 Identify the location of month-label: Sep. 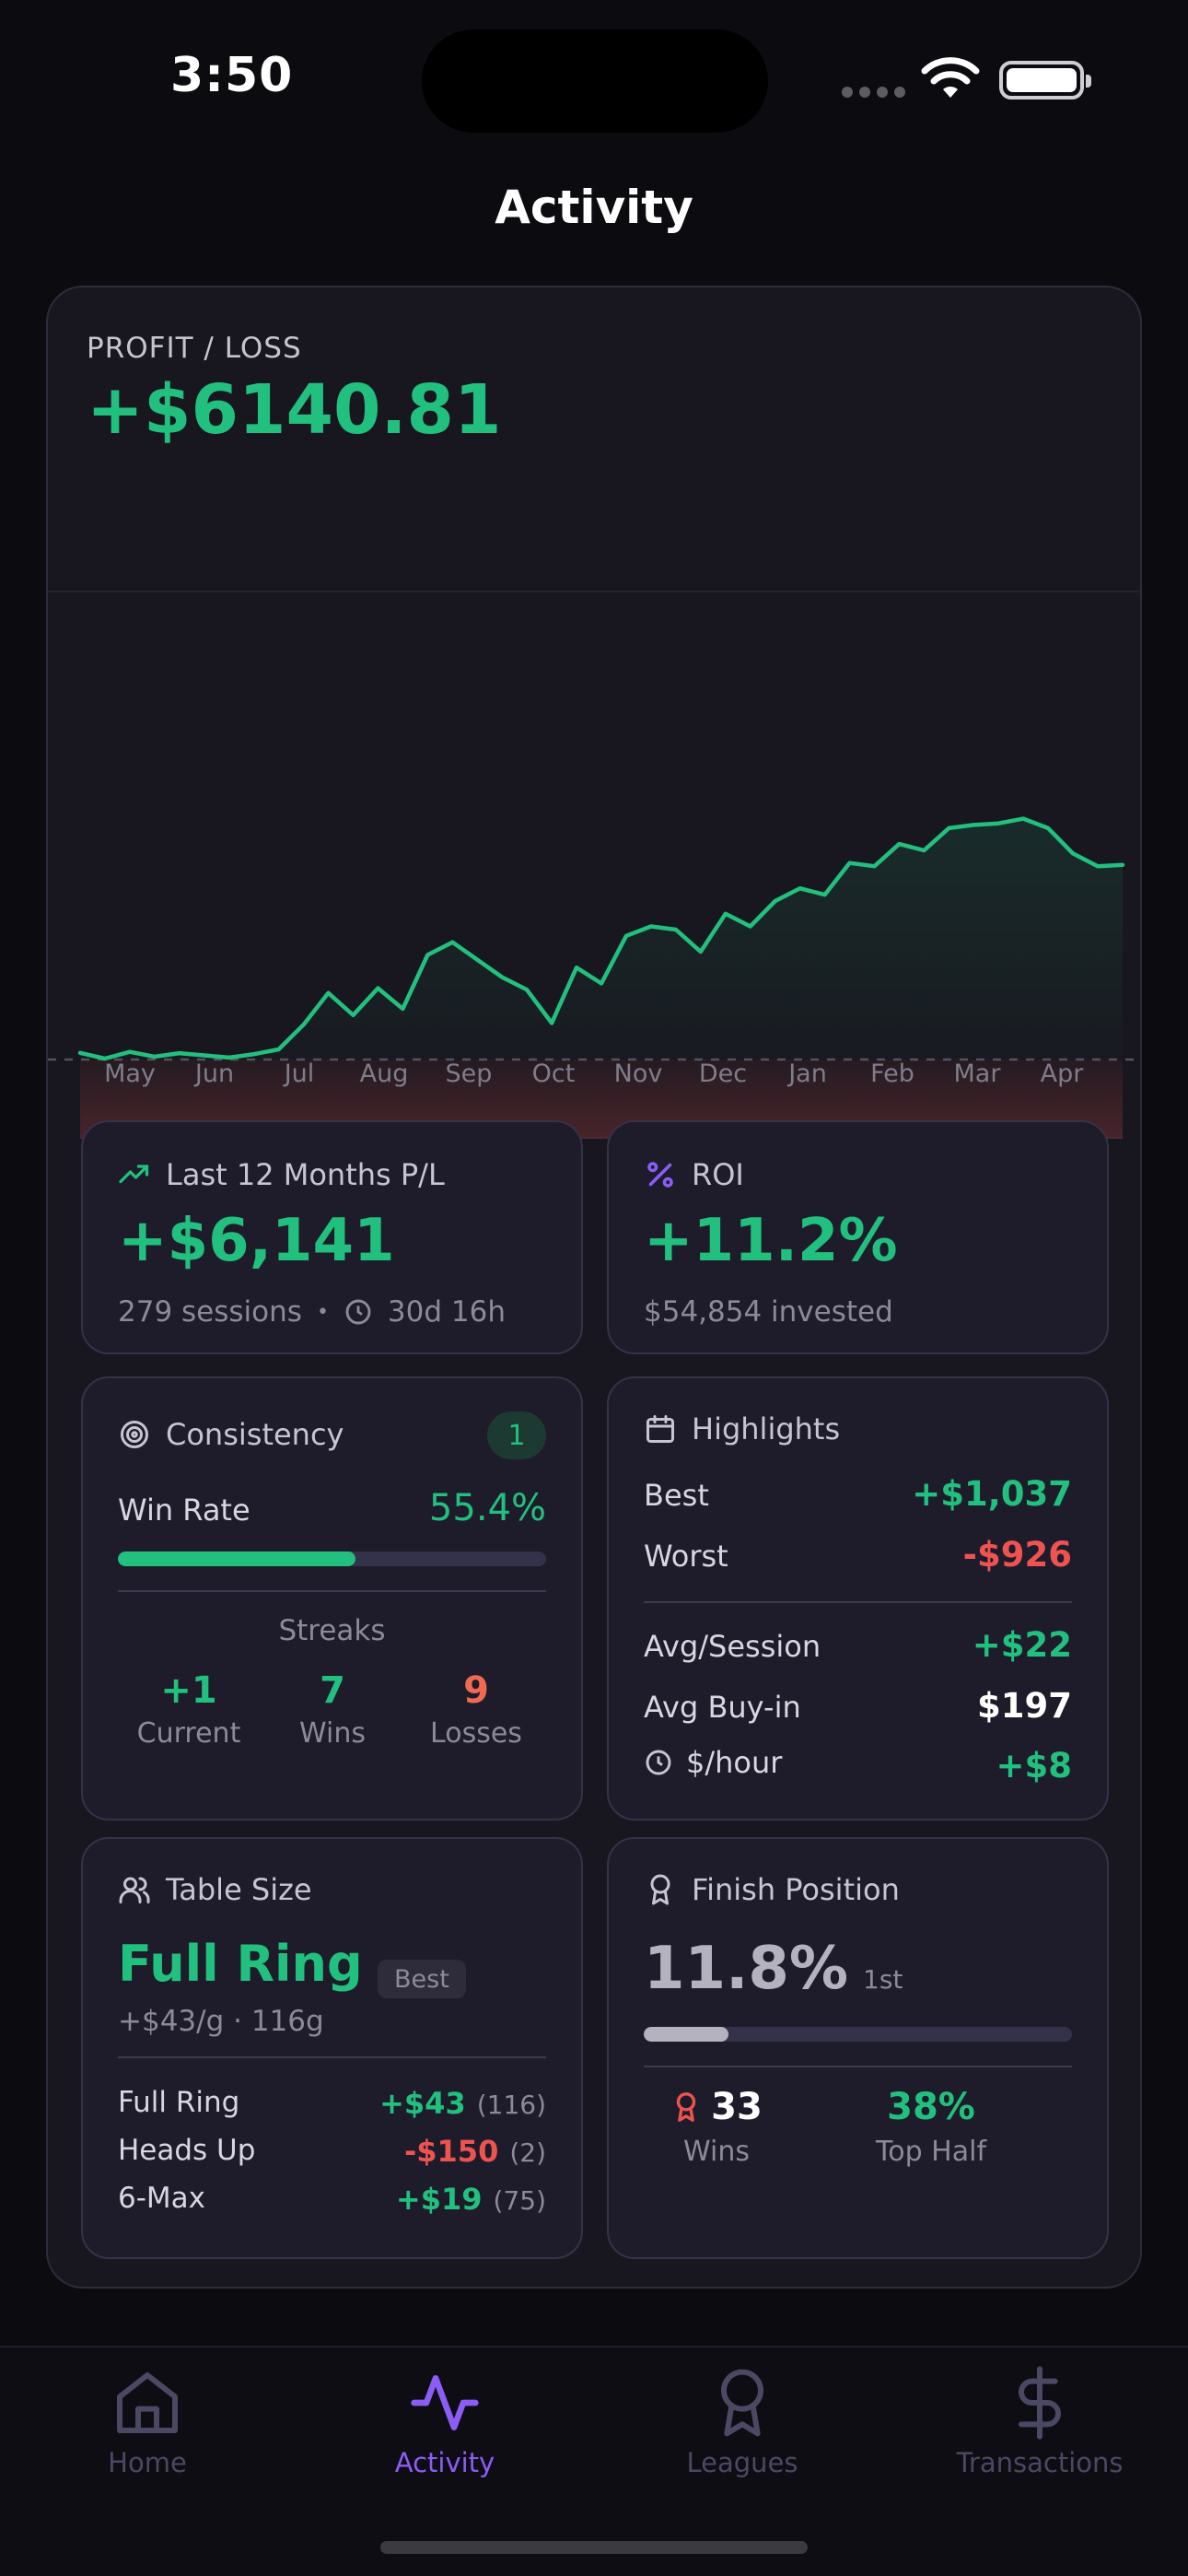
(469, 1074).